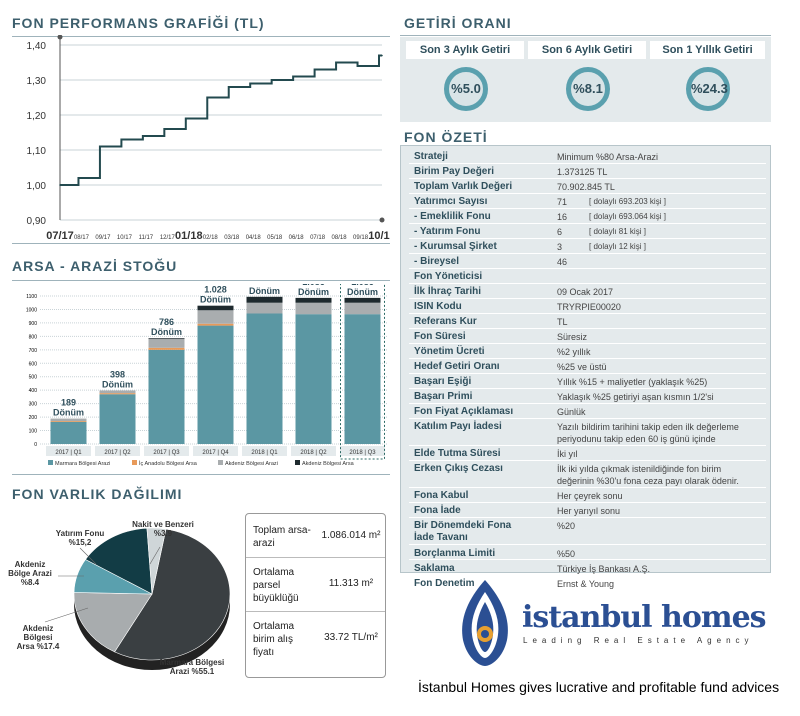 Image resolution: width=800 pixels, height=716 pixels. Describe the element at coordinates (644, 617) in the screenshot. I see `brand-name: istanbul homes` at that location.